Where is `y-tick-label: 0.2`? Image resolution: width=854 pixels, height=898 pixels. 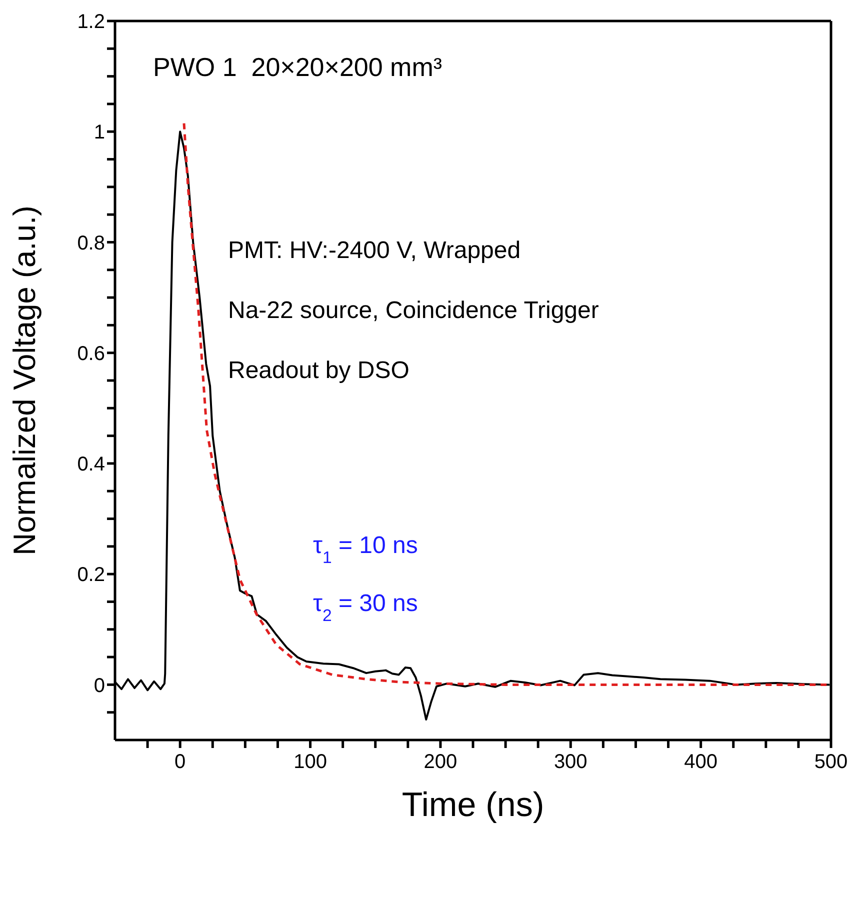 y-tick-label: 0.2 is located at coordinates (91, 575).